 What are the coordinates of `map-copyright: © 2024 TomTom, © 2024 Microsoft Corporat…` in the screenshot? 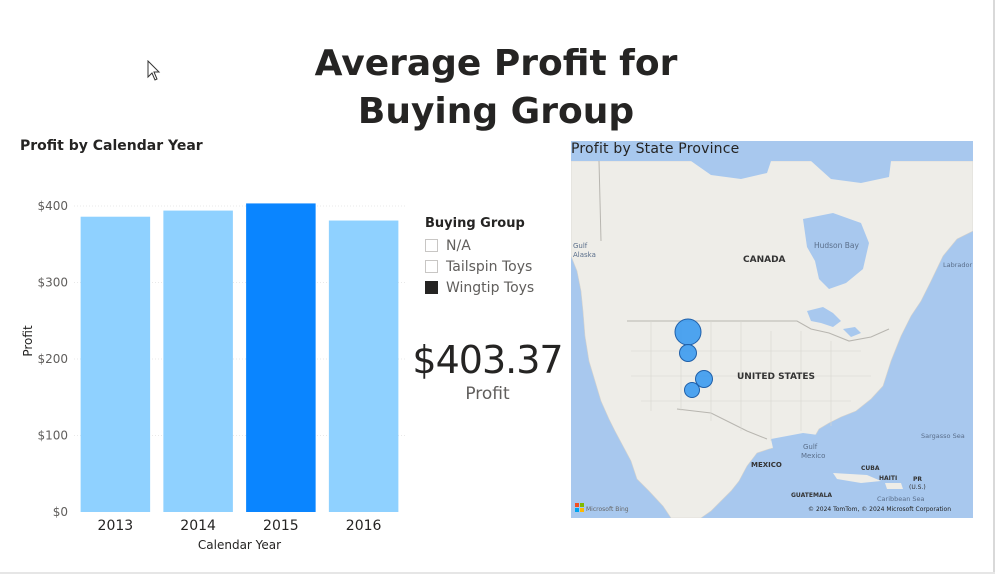 It's located at (879, 509).